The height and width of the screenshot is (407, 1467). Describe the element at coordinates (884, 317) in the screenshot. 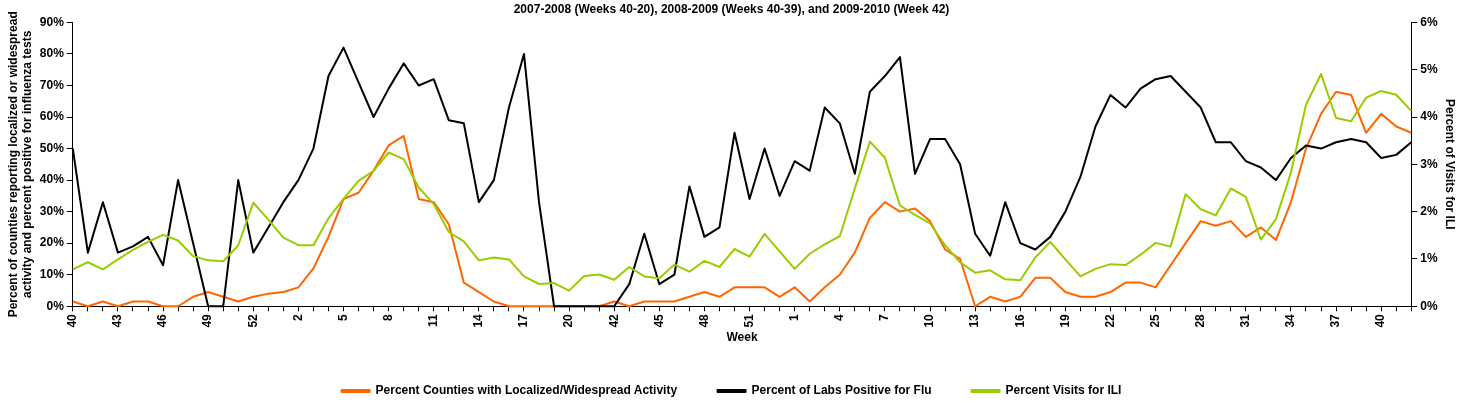

I see `x-tick-label: 7` at that location.